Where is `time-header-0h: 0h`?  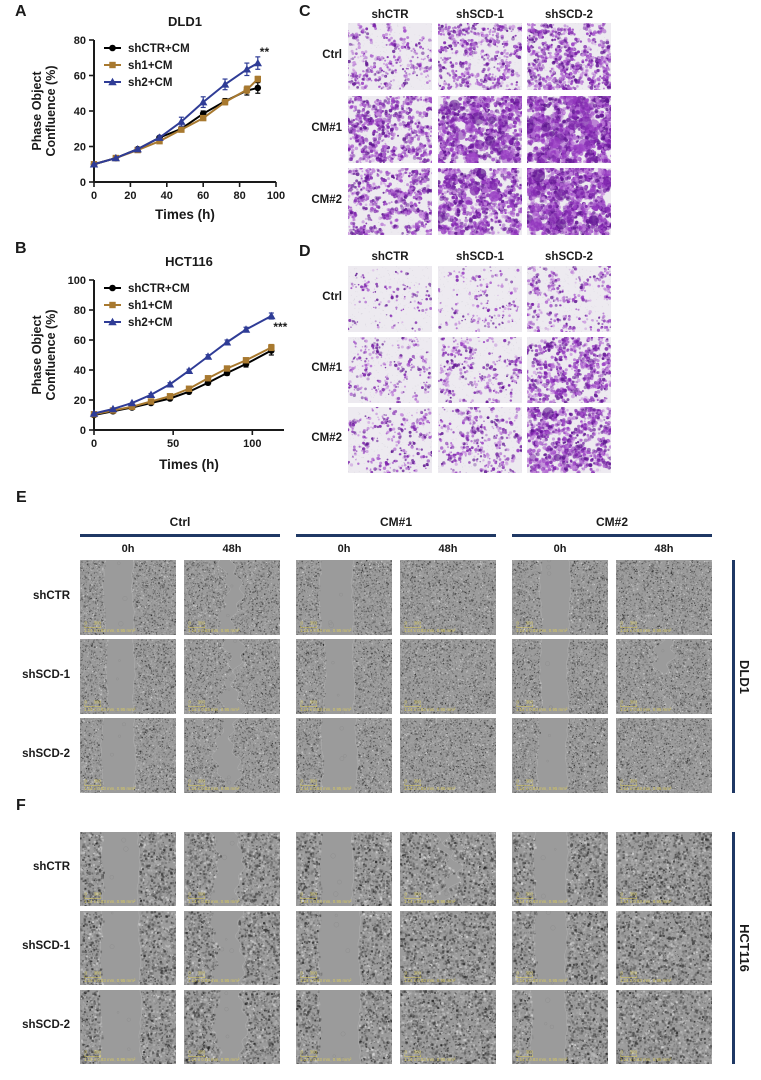
time-header-0h: 0h is located at coordinates (560, 549).